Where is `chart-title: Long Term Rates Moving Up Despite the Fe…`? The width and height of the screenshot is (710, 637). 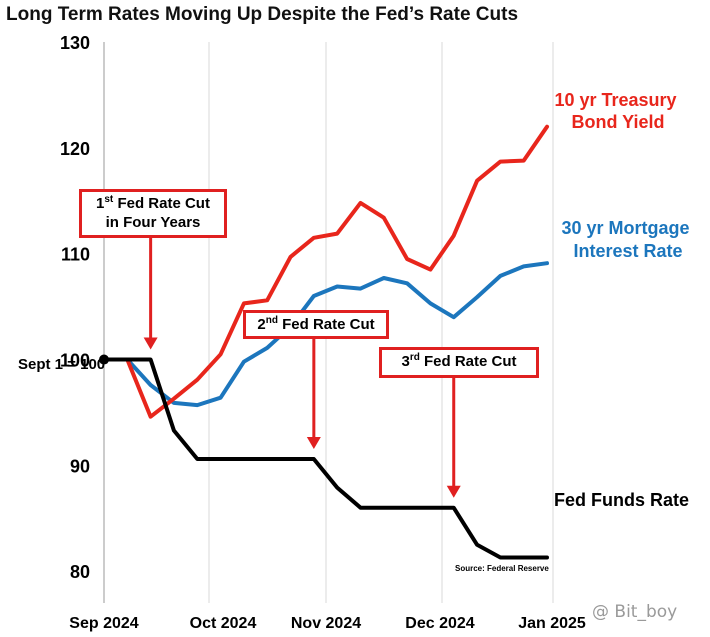 chart-title: Long Term Rates Moving Up Despite the Fe… is located at coordinates (262, 14).